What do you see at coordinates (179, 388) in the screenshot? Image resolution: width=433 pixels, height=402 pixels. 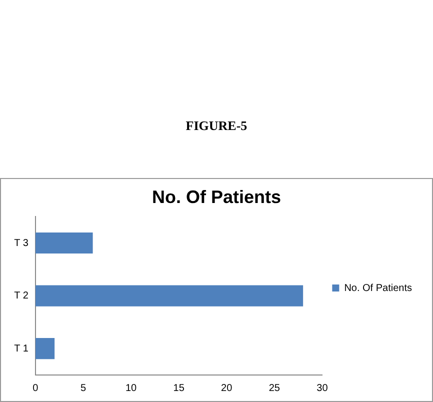 I see `x-tick-label: 15` at bounding box center [179, 388].